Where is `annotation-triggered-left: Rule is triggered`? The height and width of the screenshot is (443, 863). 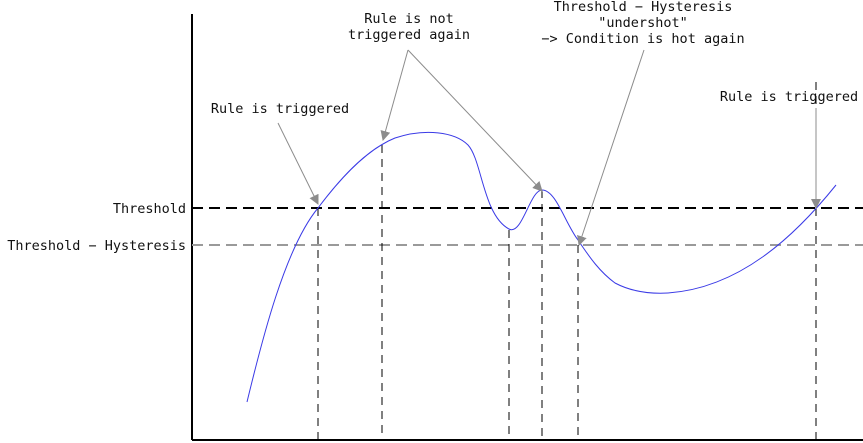
annotation-triggered-left: Rule is triggered is located at coordinates (280, 109).